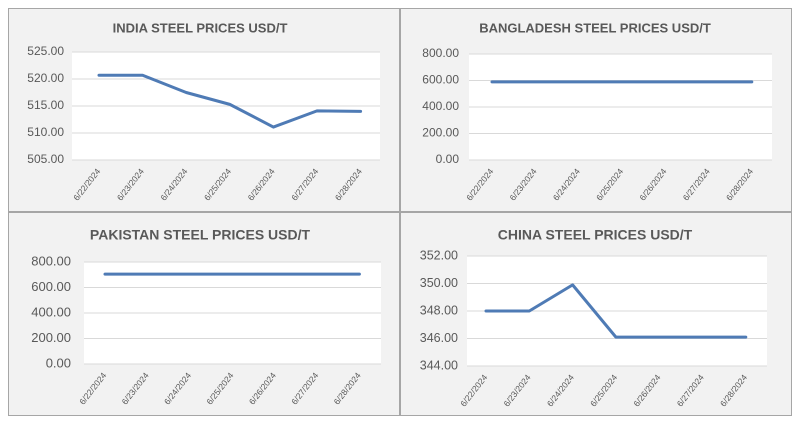 The image size is (799, 428). I want to click on chart-title: CHINA STEEL PRICES USD/T, so click(595, 235).